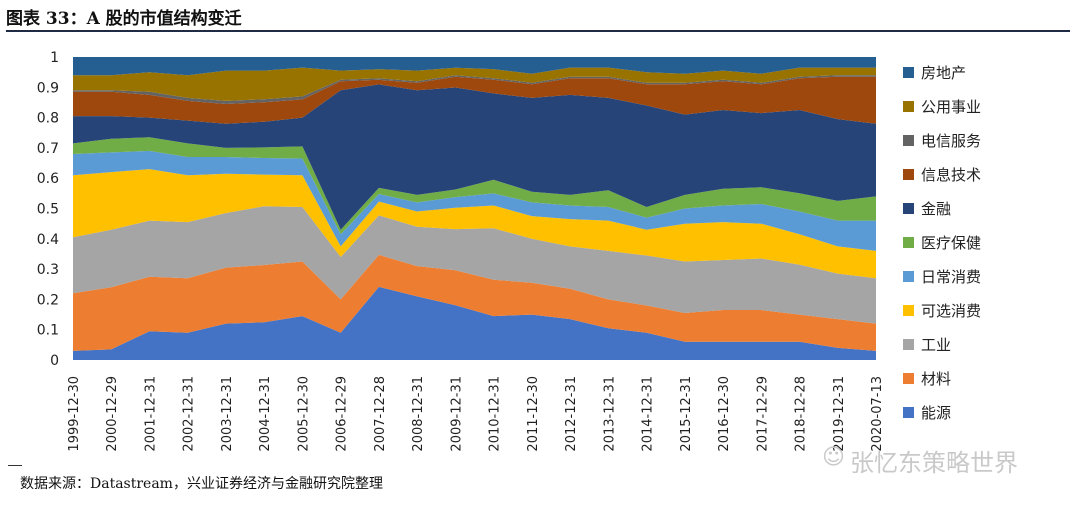 The image size is (1080, 506). What do you see at coordinates (936, 345) in the screenshot?
I see `legend-label: 工业` at bounding box center [936, 345].